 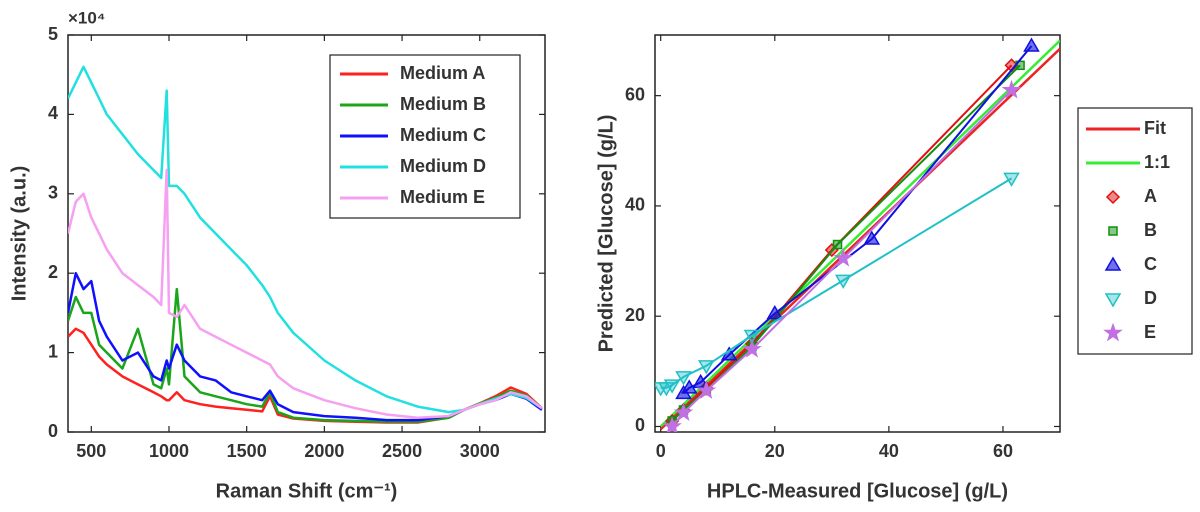 I want to click on legend-label: Medium B, so click(x=443, y=104).